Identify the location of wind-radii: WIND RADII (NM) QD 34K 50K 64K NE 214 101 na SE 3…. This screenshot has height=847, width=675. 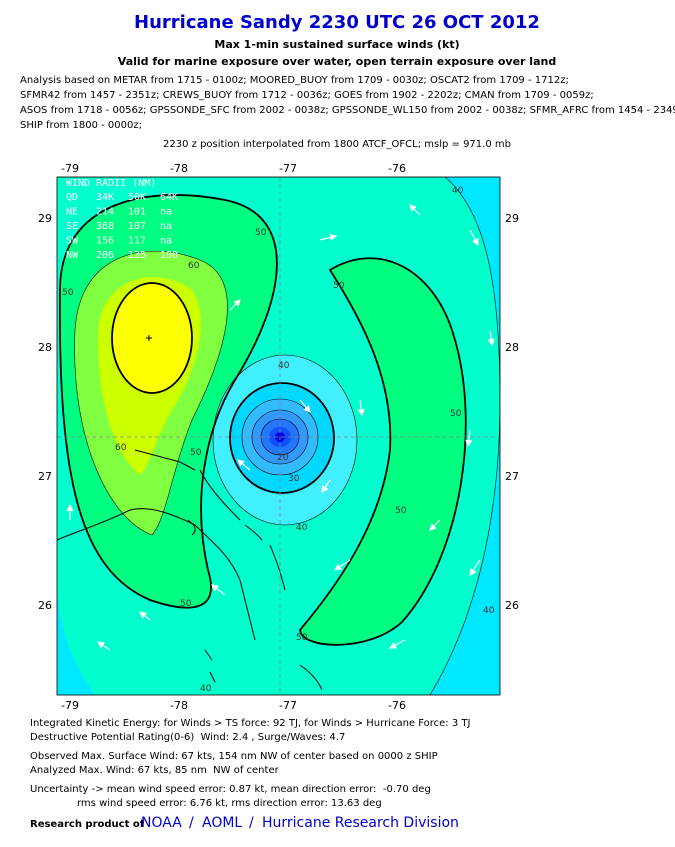
(122, 219).